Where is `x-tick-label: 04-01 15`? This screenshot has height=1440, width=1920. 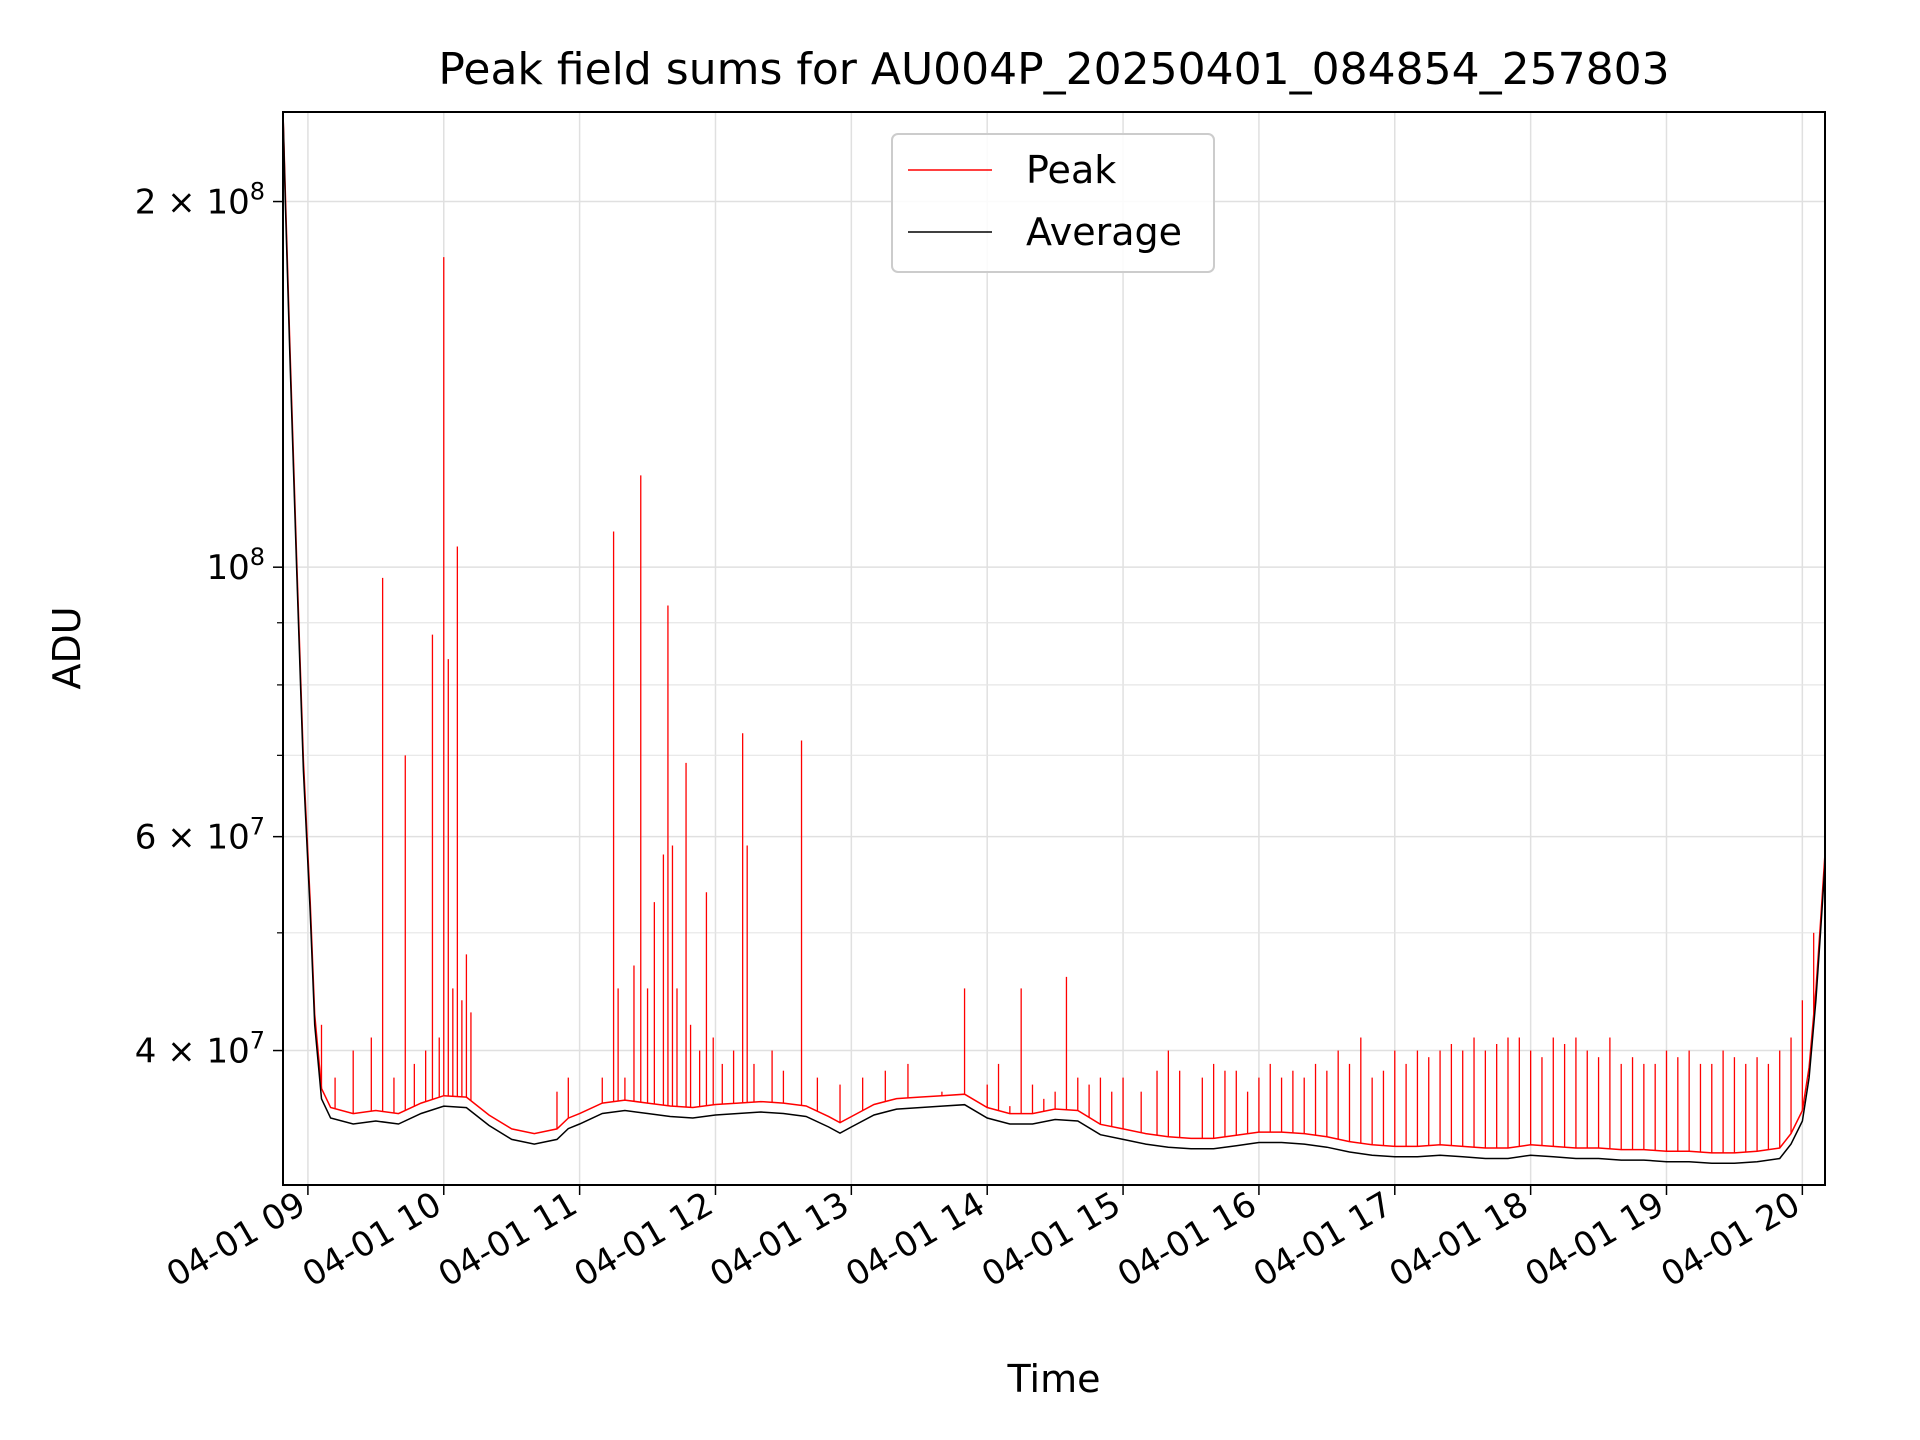 x-tick-label: 04-01 15 is located at coordinates (1051, 1239).